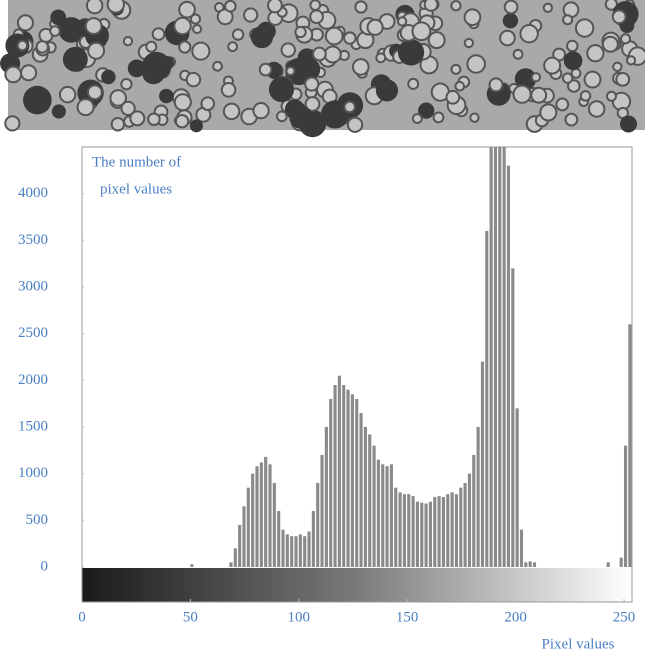 The width and height of the screenshot is (645, 659). I want to click on x-tick-label: 100, so click(299, 617).